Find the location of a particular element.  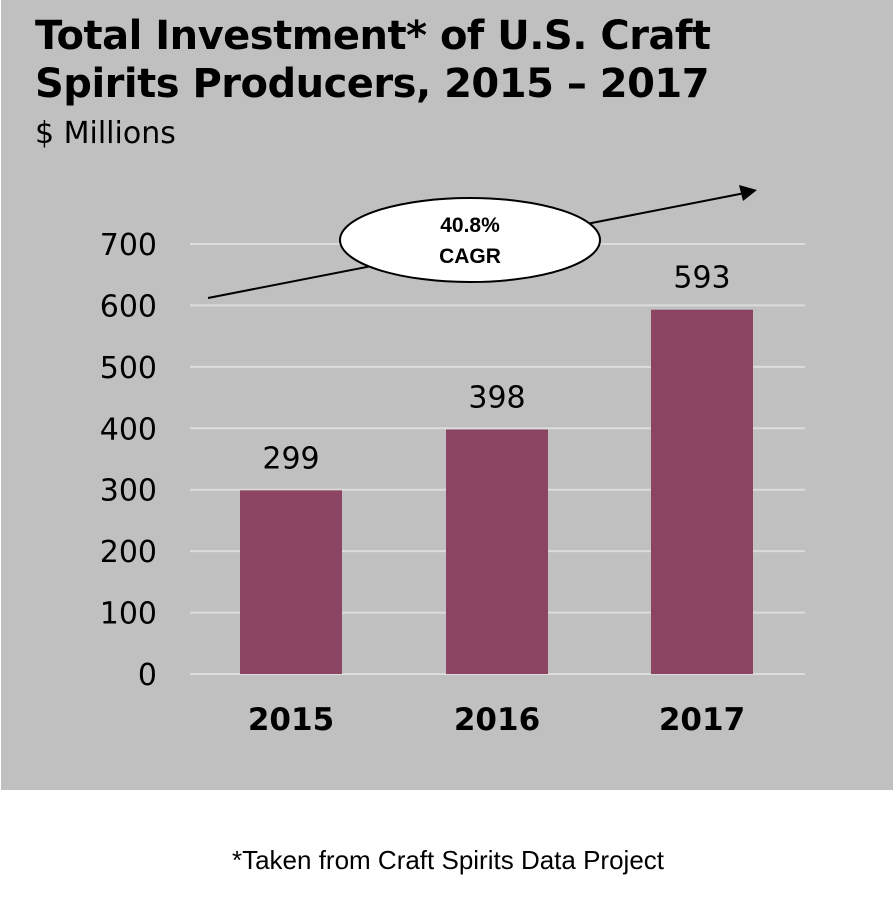

cagr-value: 40.8% is located at coordinates (470, 225).